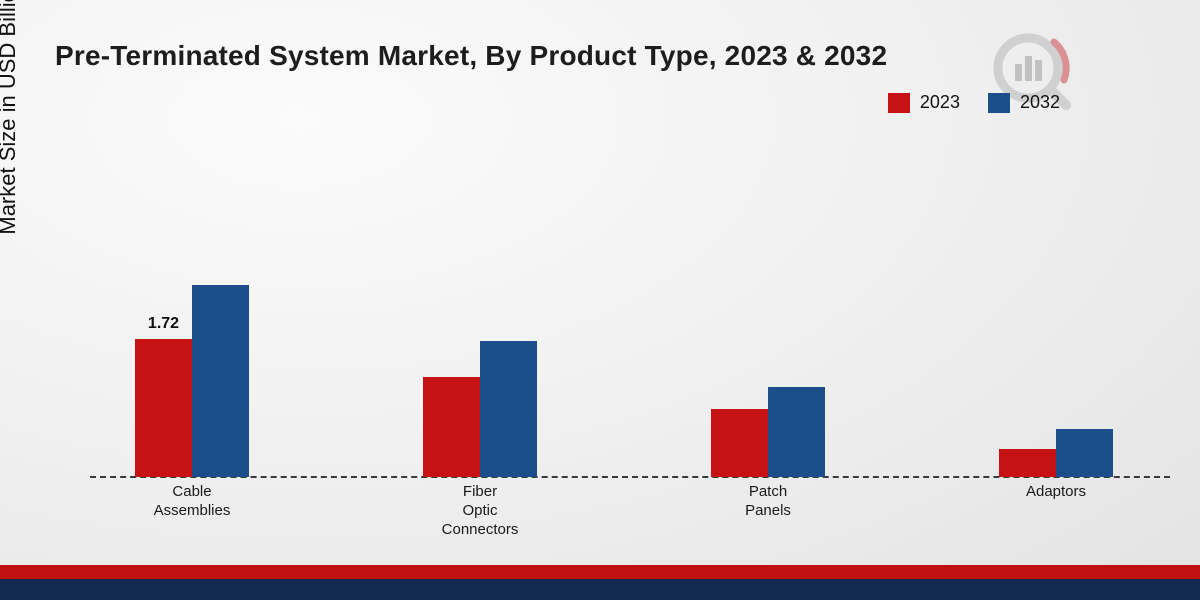  What do you see at coordinates (898, 102) in the screenshot?
I see `legend-swatch-2023` at bounding box center [898, 102].